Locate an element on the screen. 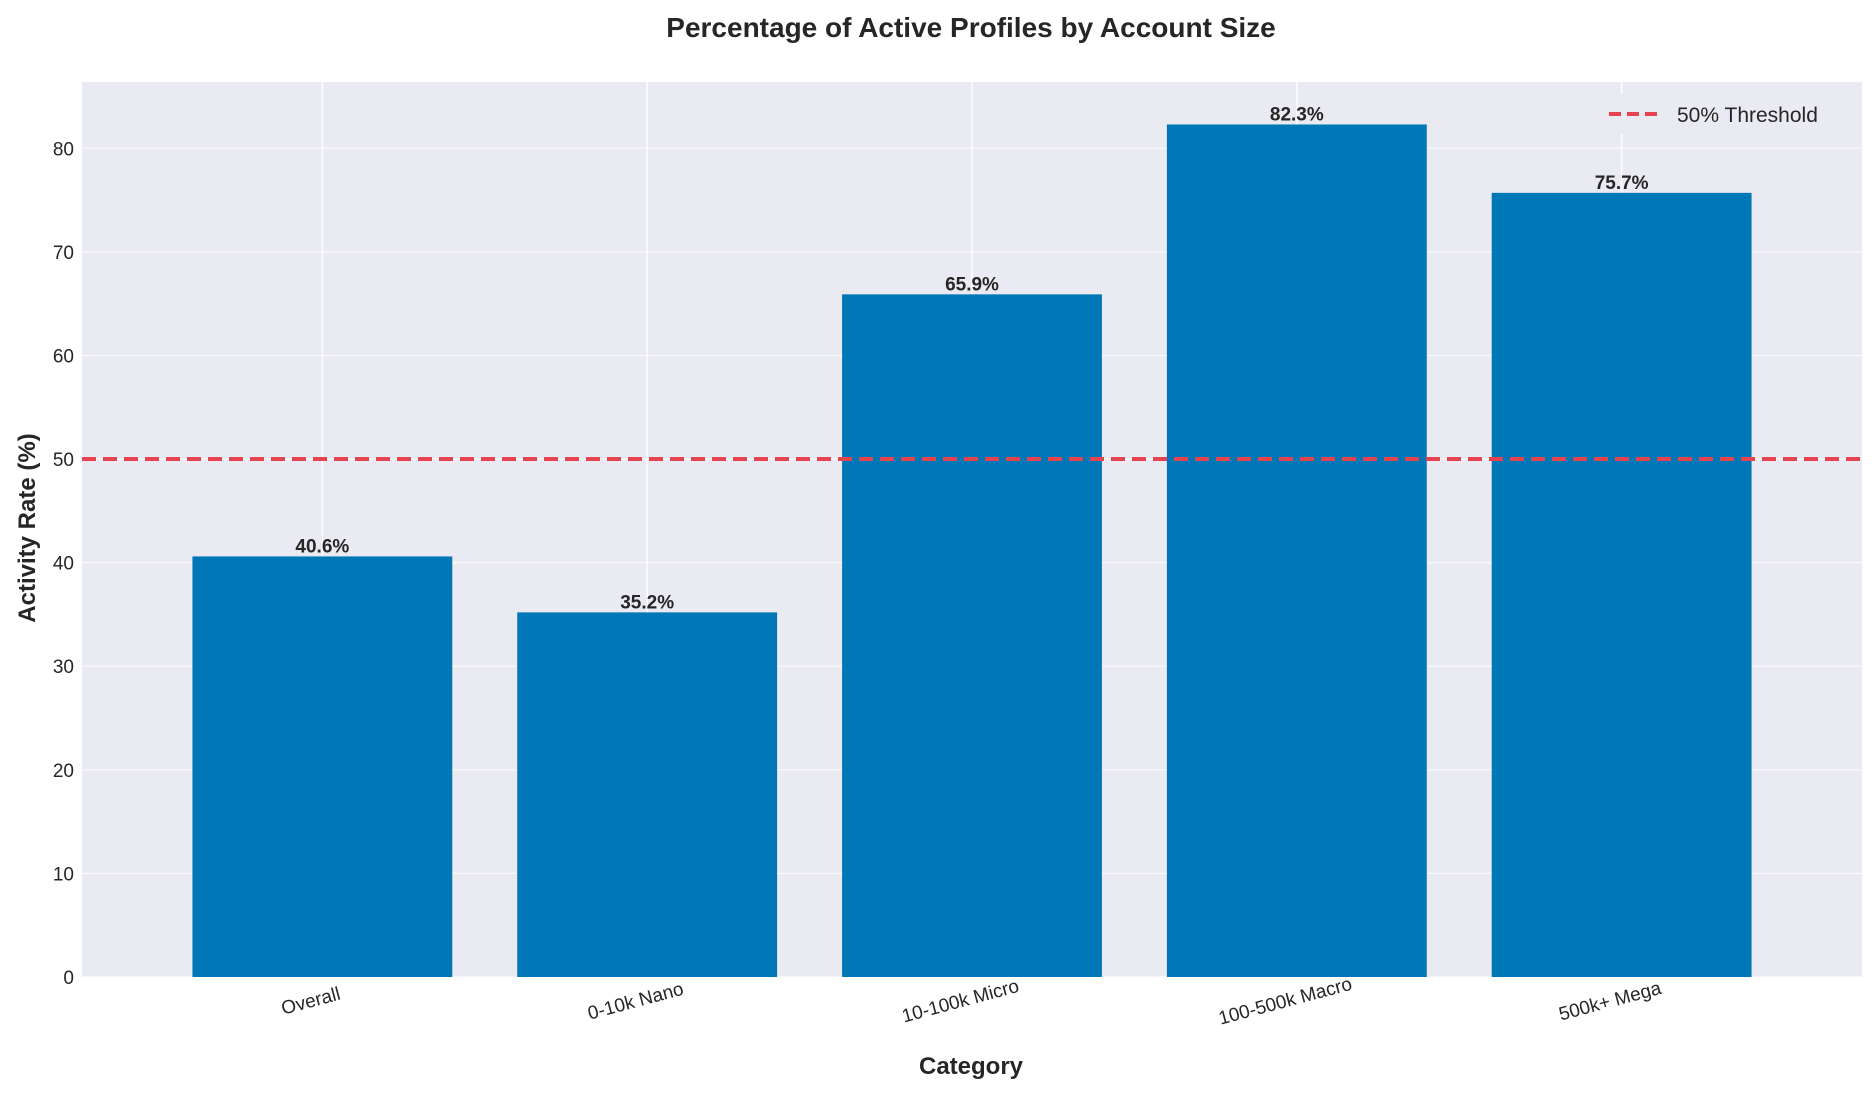  y-tick-label: 40 is located at coordinates (63, 564).